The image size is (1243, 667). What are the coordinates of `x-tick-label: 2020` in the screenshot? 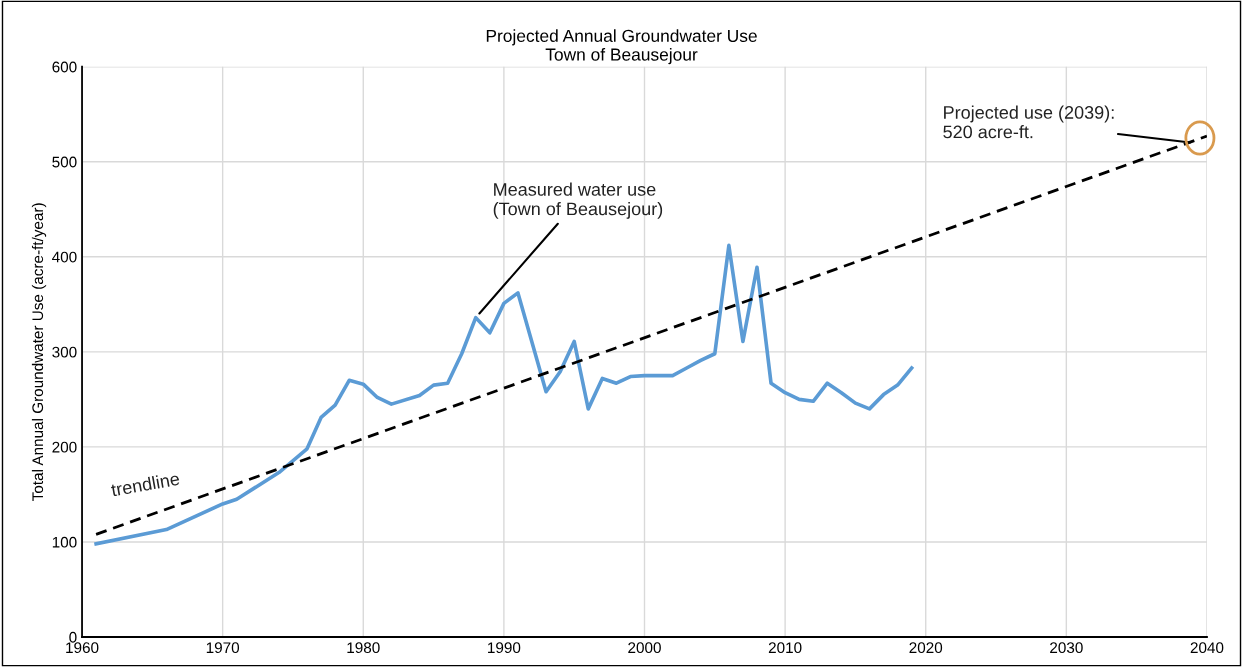 It's located at (926, 648).